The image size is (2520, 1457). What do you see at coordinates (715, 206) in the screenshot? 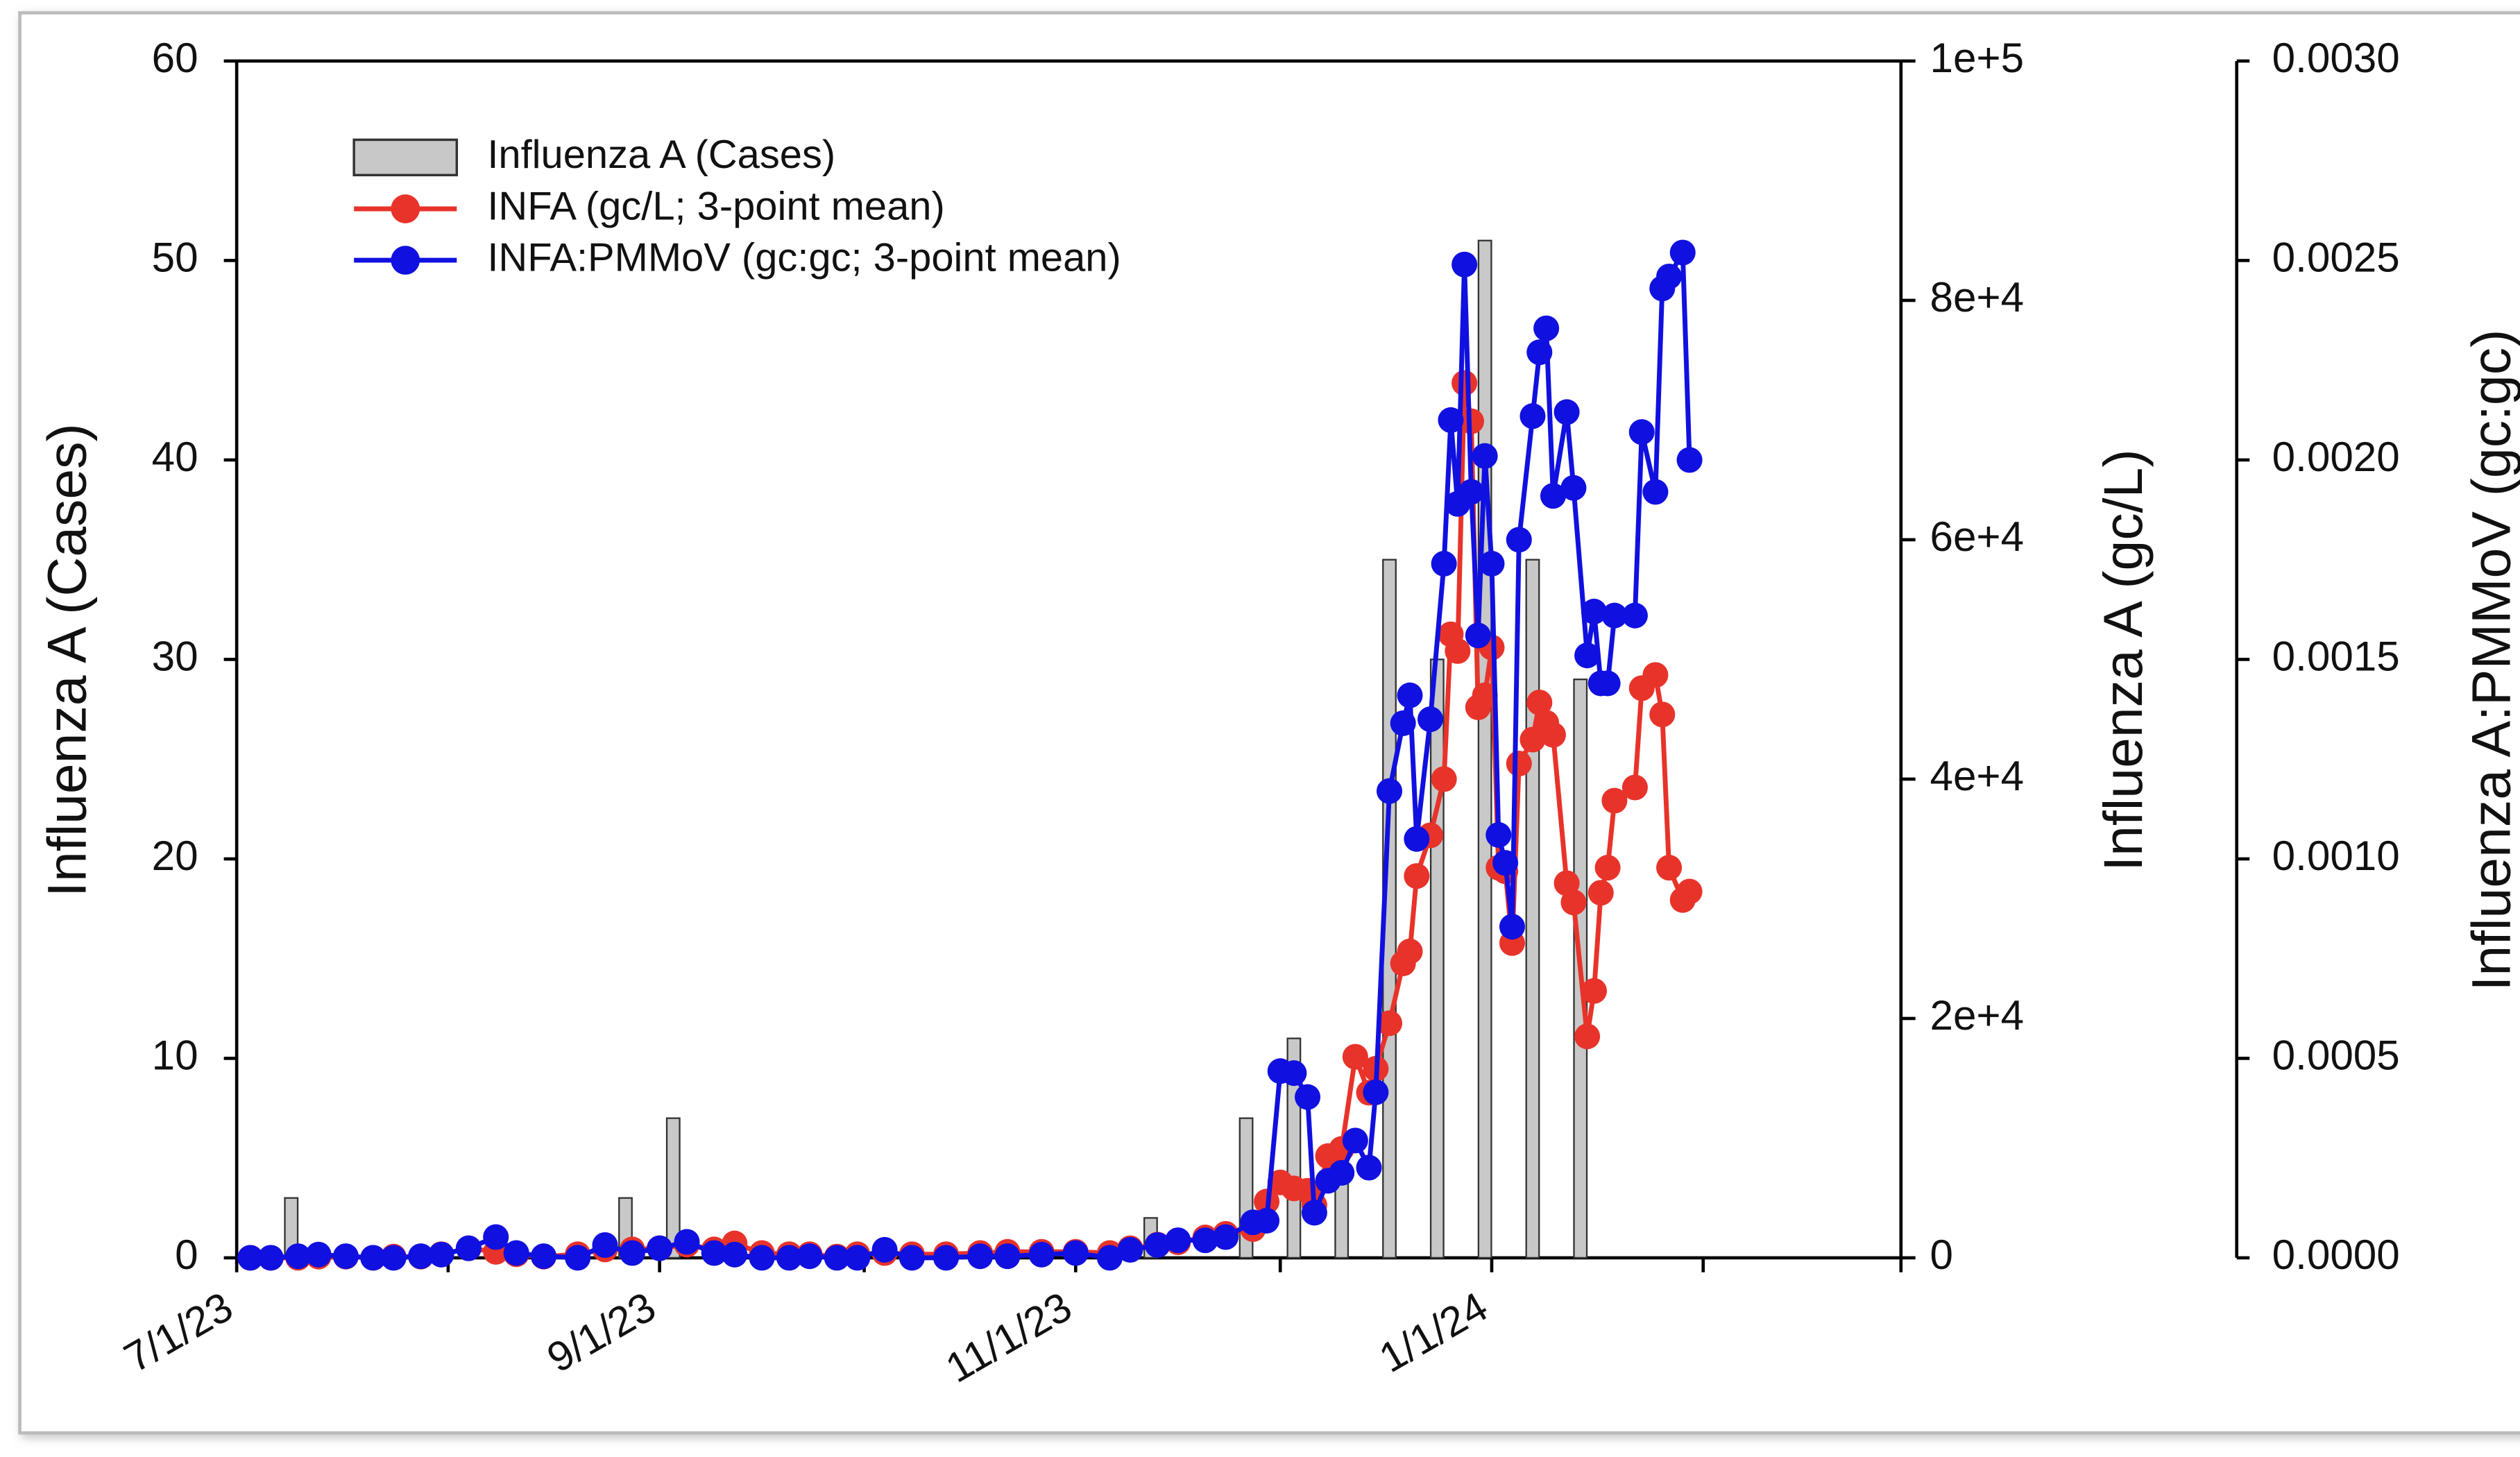
I see `legend-label: INFA (gc/L; 3-point mean)` at bounding box center [715, 206].